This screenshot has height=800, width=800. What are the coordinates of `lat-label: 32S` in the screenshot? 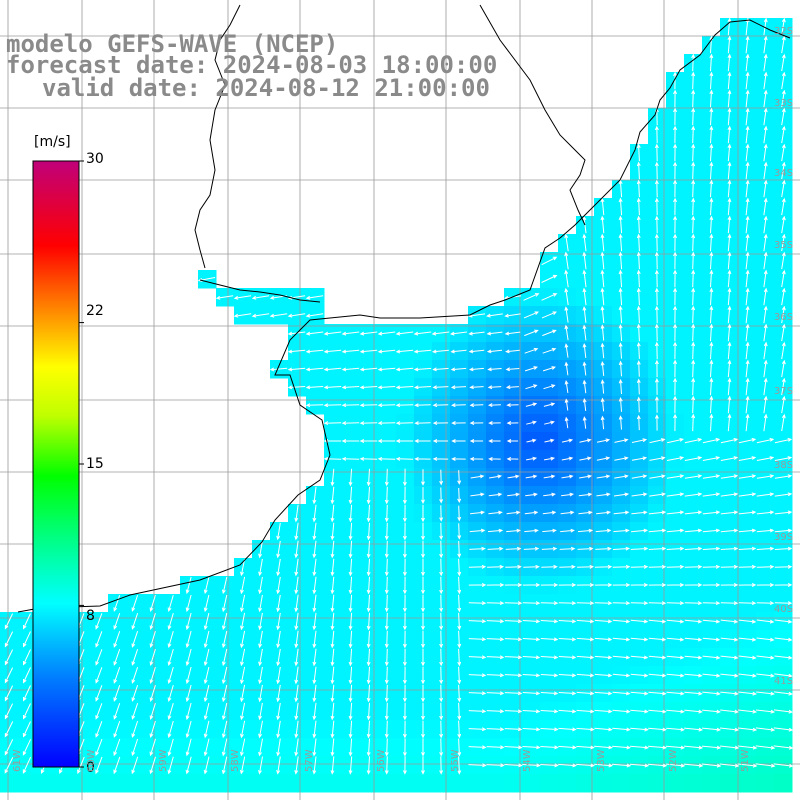 It's located at (784, 31).